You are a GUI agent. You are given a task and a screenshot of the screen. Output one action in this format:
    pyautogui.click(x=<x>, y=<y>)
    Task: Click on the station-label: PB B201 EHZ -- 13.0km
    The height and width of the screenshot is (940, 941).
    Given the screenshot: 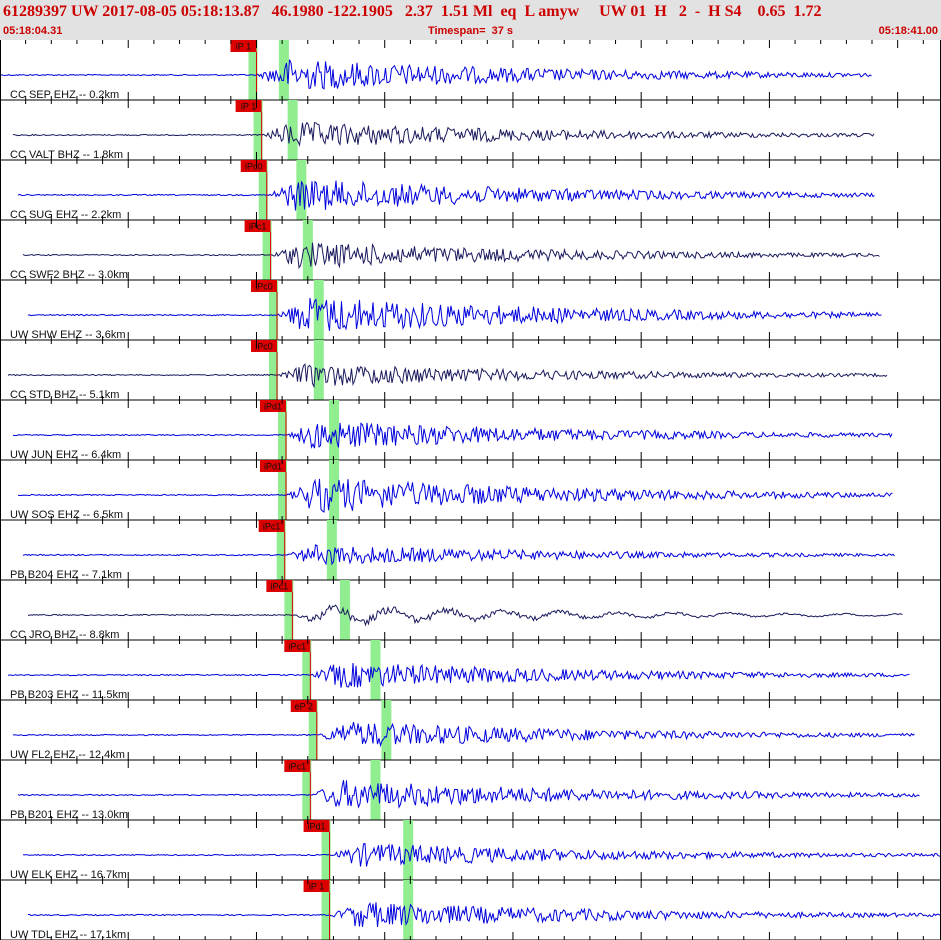 What is the action you would take?
    pyautogui.click(x=69, y=815)
    